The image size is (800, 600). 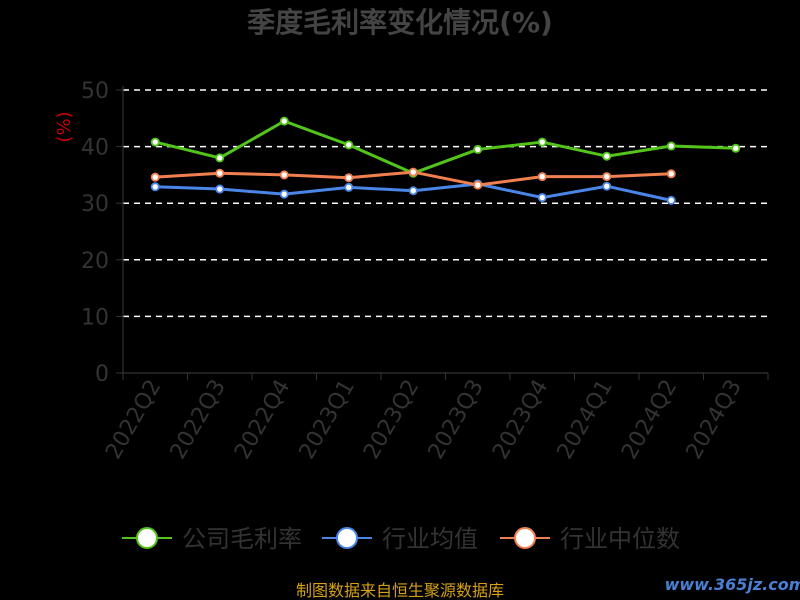 I want to click on series, so click(x=445, y=160).